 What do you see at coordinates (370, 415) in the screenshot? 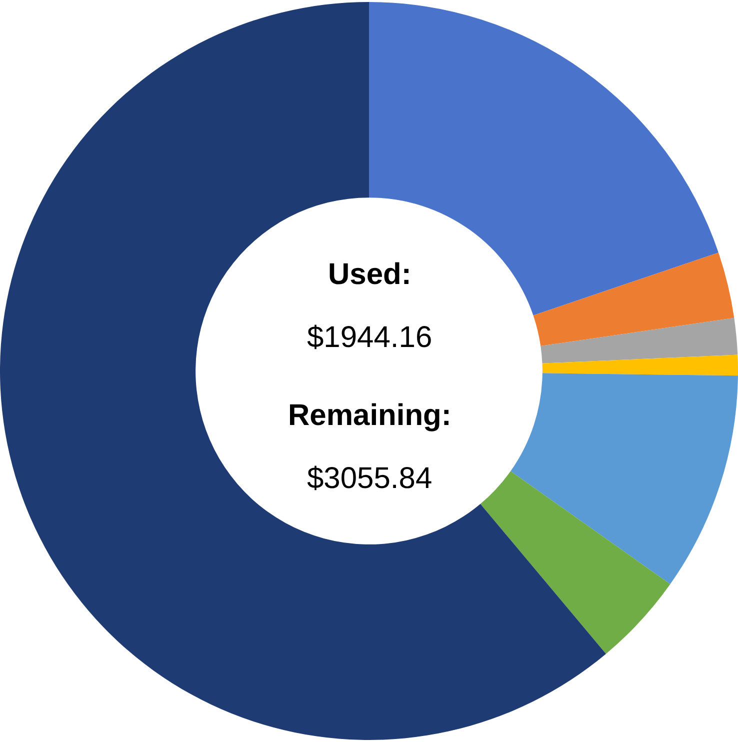
I see `text: Remaining:` at bounding box center [370, 415].